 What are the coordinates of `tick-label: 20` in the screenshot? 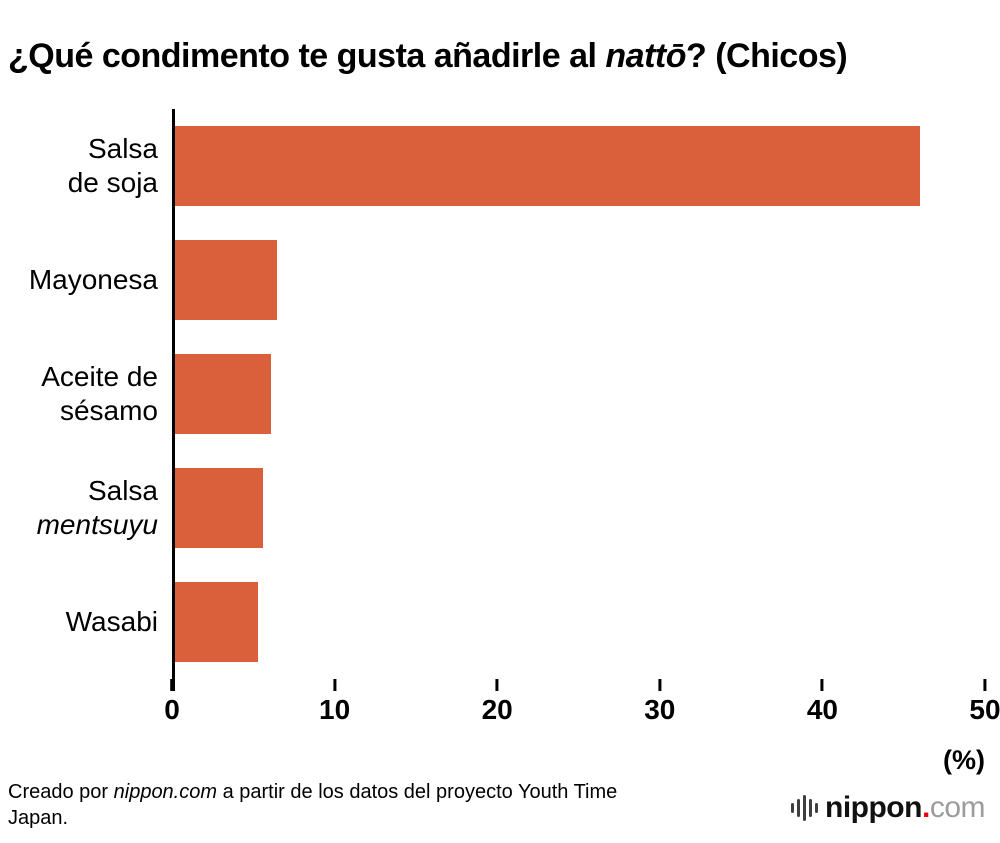 It's located at (497, 709).